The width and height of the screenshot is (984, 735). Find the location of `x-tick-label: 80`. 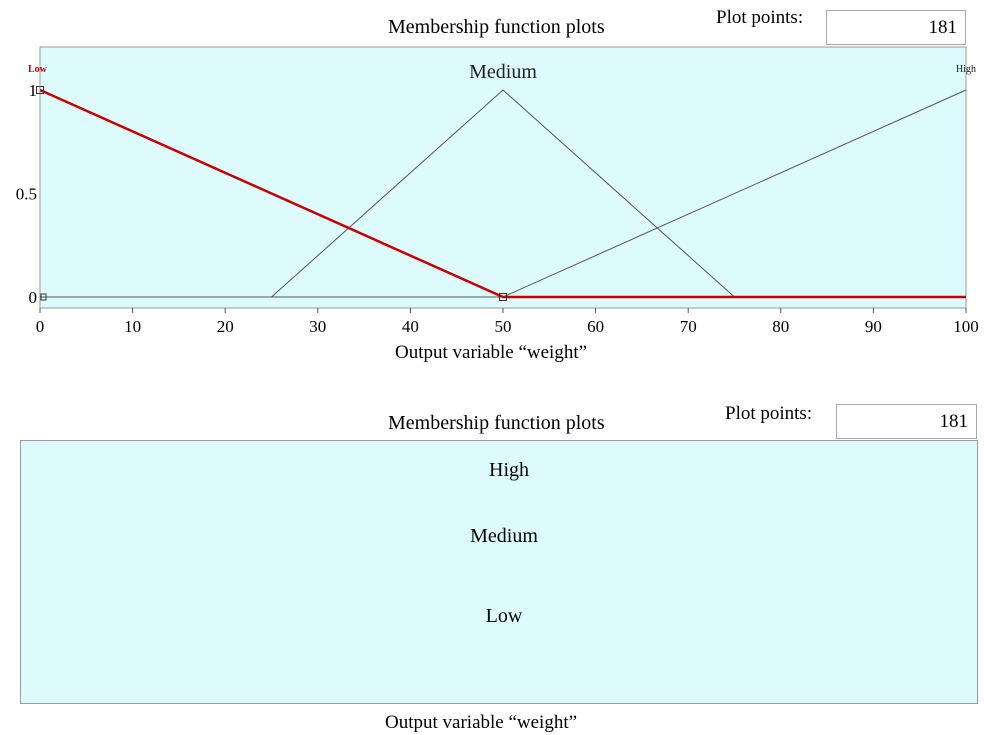

x-tick-label: 80 is located at coordinates (780, 326).